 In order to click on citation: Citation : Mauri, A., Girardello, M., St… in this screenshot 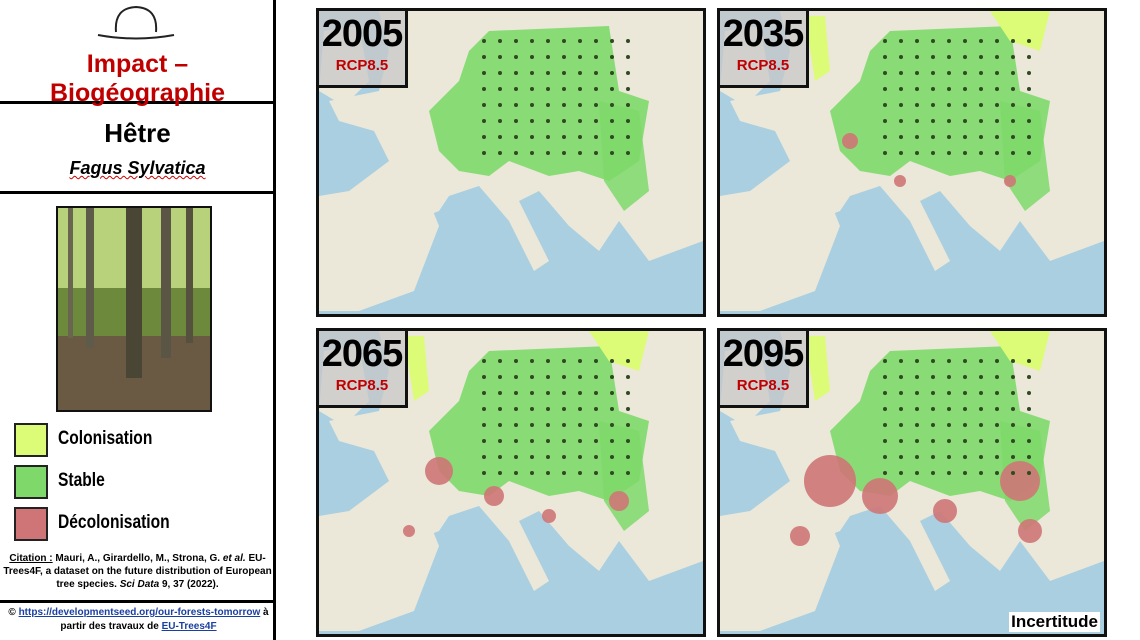, I will do `click(137, 571)`.